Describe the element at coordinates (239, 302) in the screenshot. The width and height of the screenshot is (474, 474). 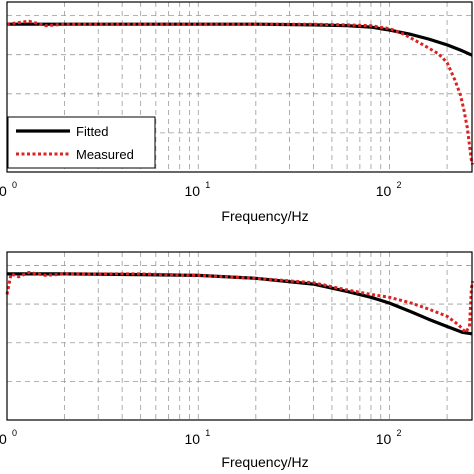
I see `series-line-measured` at that location.